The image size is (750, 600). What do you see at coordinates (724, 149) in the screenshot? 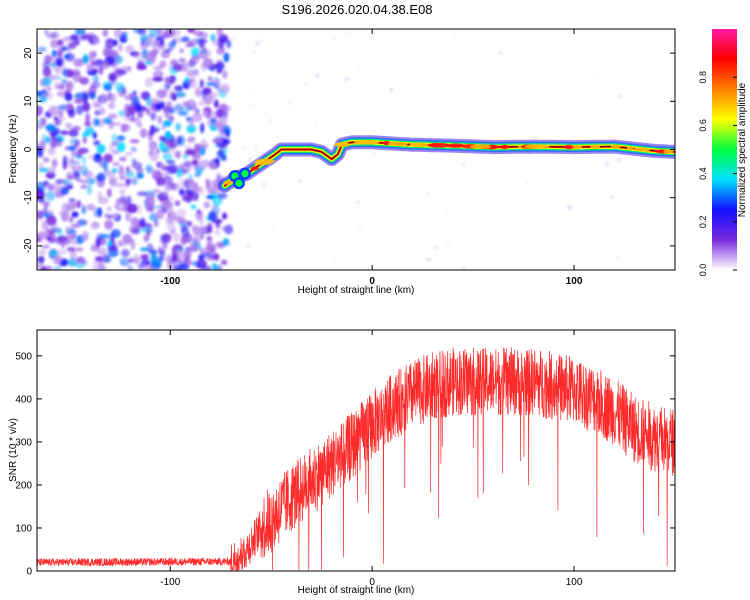
I see `colorbar-gradient` at bounding box center [724, 149].